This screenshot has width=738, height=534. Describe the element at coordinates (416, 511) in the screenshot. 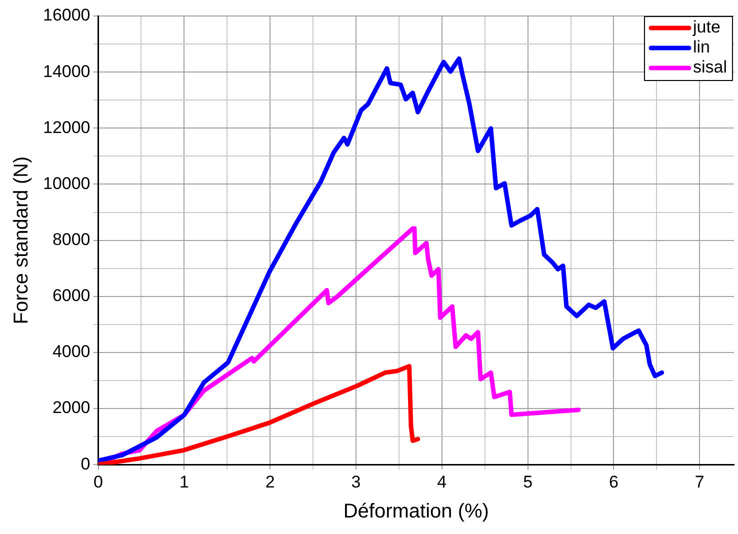

I see `x-axis-title: Déformation (%)` at that location.